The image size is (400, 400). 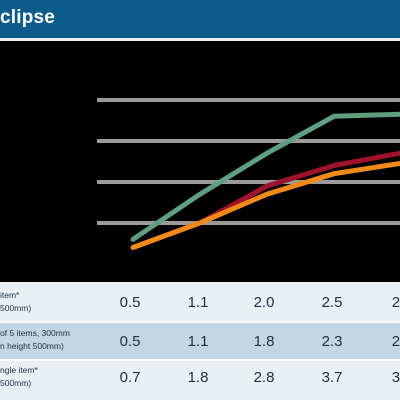 I want to click on table-row: ngle item* 500mm) 0.7 1.8 2.8 3.7 3., so click(x=200, y=379).